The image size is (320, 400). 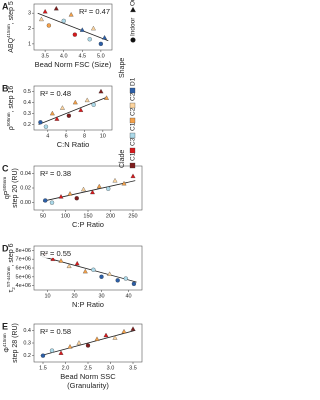 What do you see at coordinates (65, 216) in the screenshot?
I see `x-tick-label: 100` at bounding box center [65, 216].